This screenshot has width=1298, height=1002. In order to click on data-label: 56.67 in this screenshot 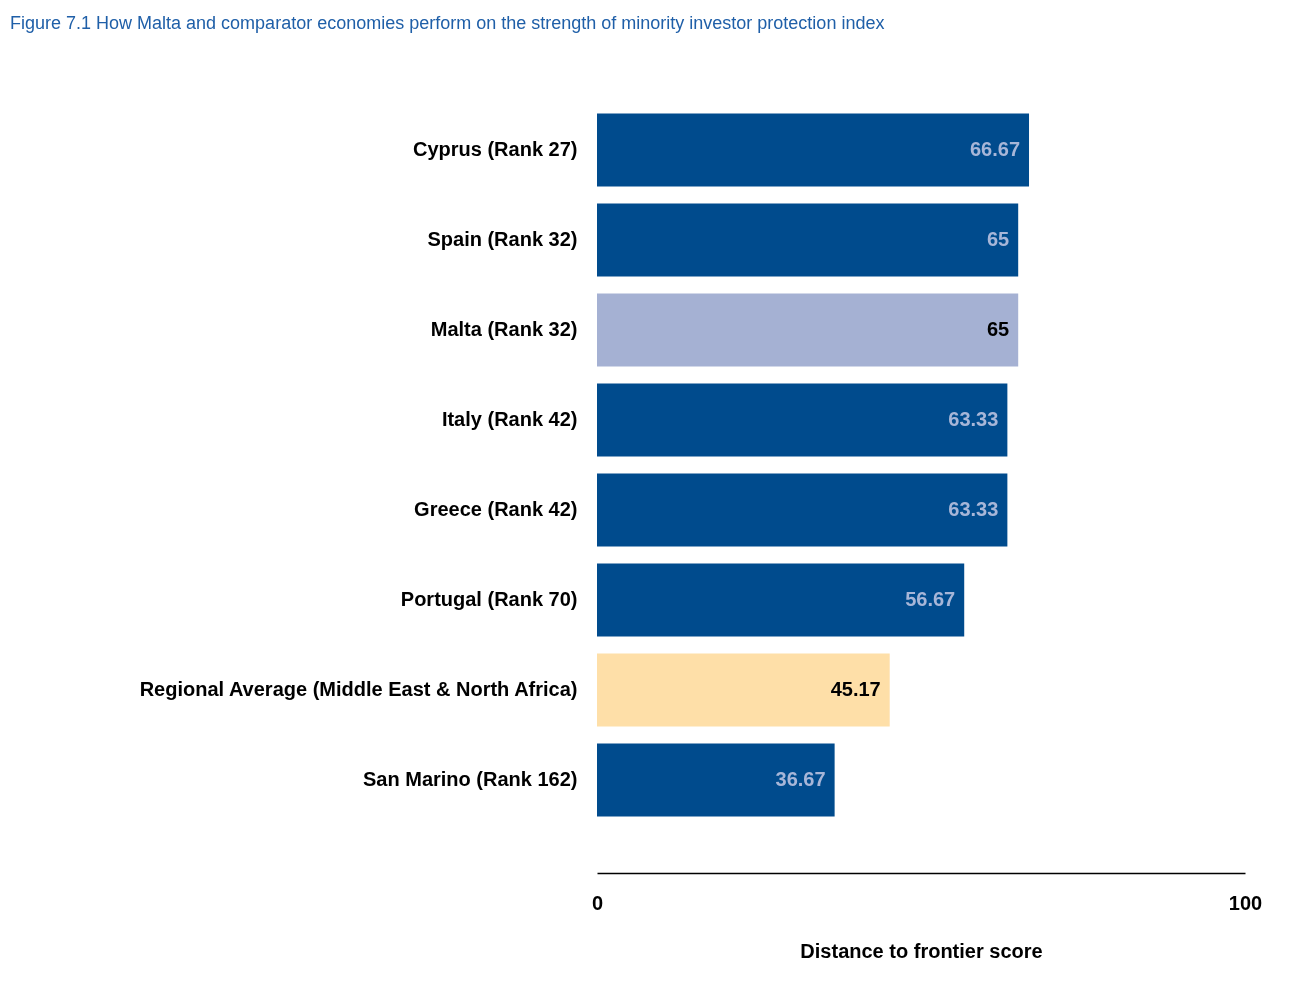, I will do `click(930, 599)`.